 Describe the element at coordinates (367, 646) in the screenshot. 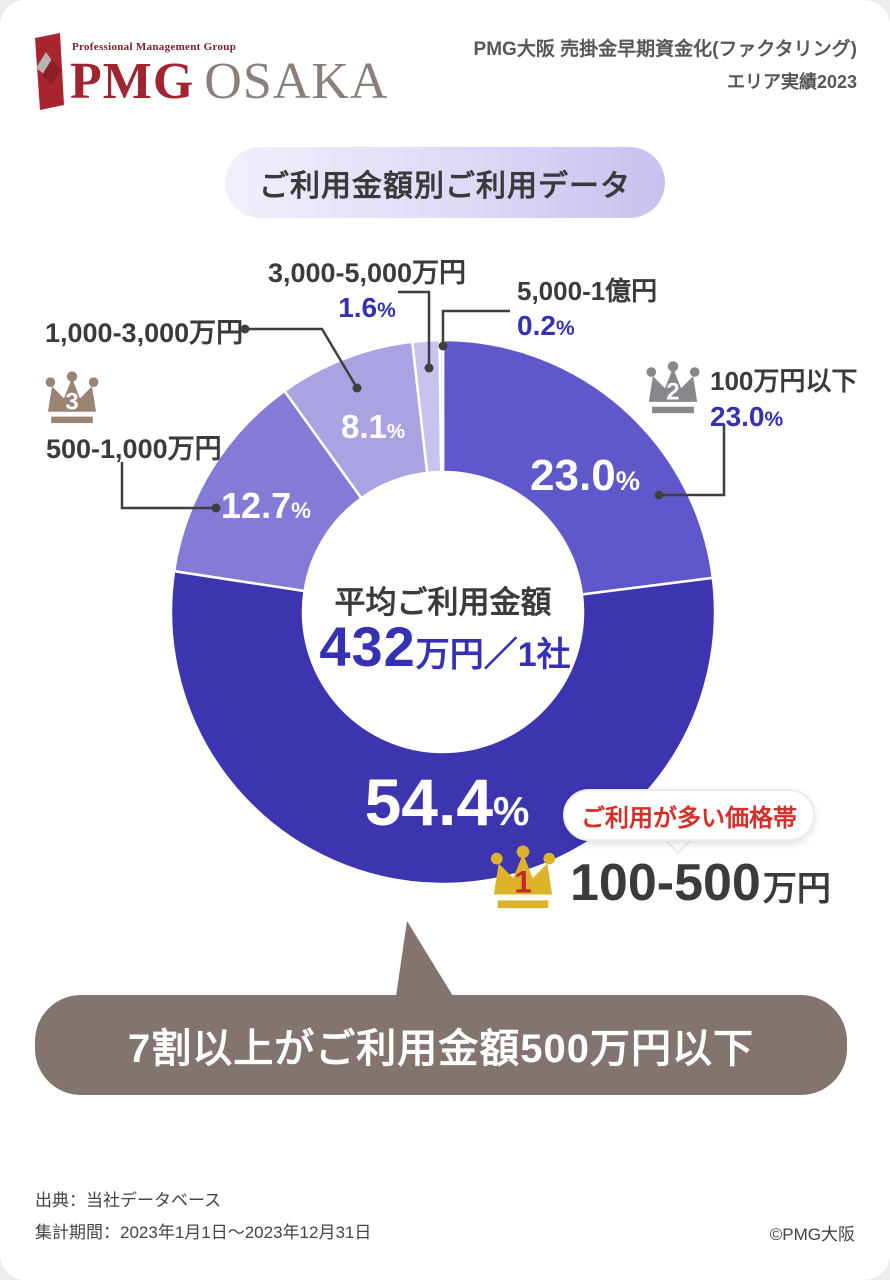

I see `average-amount-value: 432` at that location.